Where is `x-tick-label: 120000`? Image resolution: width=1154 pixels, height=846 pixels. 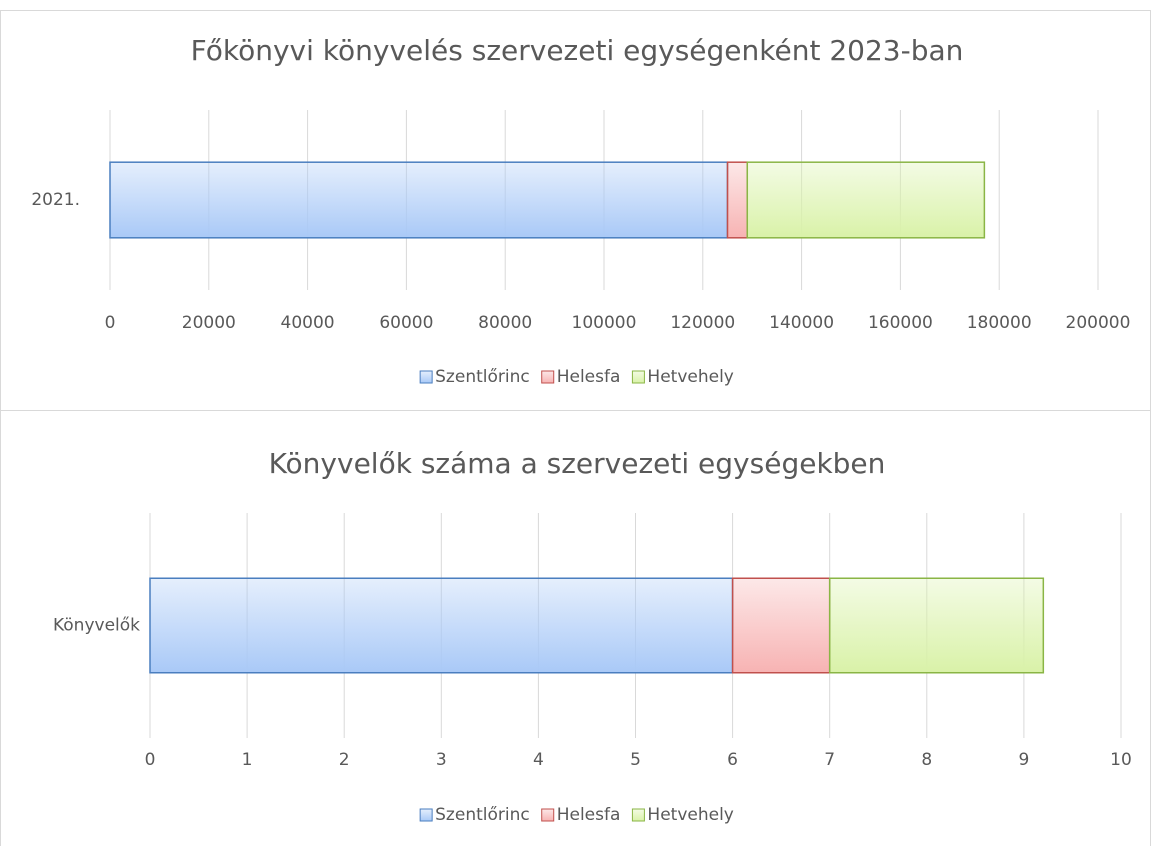 x-tick-label: 120000 is located at coordinates (702, 323).